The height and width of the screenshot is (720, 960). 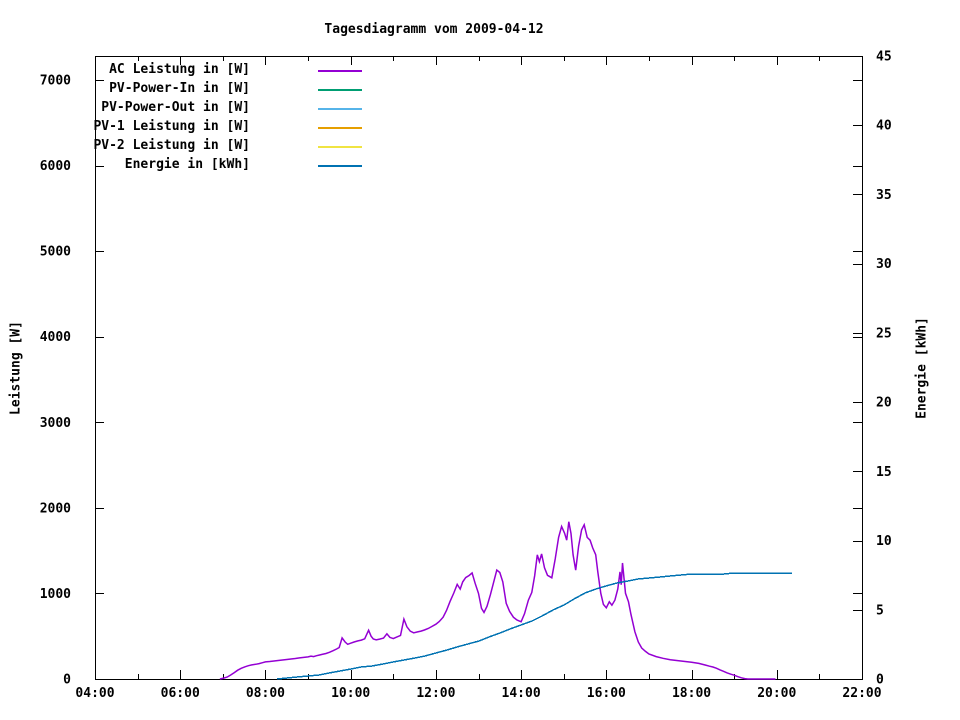 What do you see at coordinates (521, 693) in the screenshot?
I see `x-tick-label: 14:00` at bounding box center [521, 693].